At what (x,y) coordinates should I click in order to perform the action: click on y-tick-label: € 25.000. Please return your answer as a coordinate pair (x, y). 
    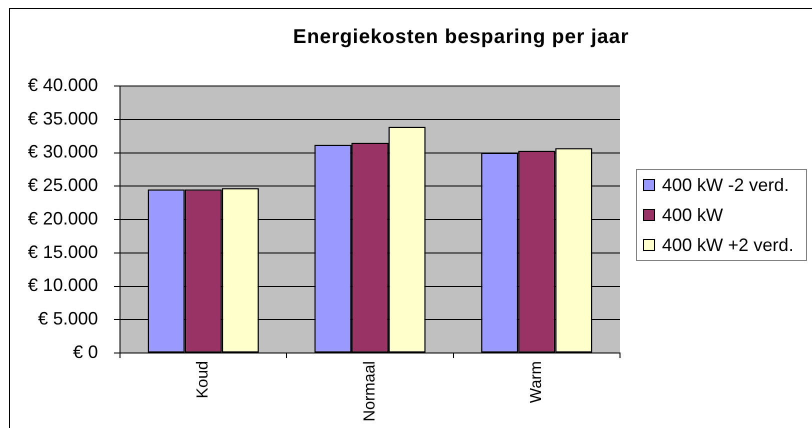
    Looking at the image, I should click on (63, 185).